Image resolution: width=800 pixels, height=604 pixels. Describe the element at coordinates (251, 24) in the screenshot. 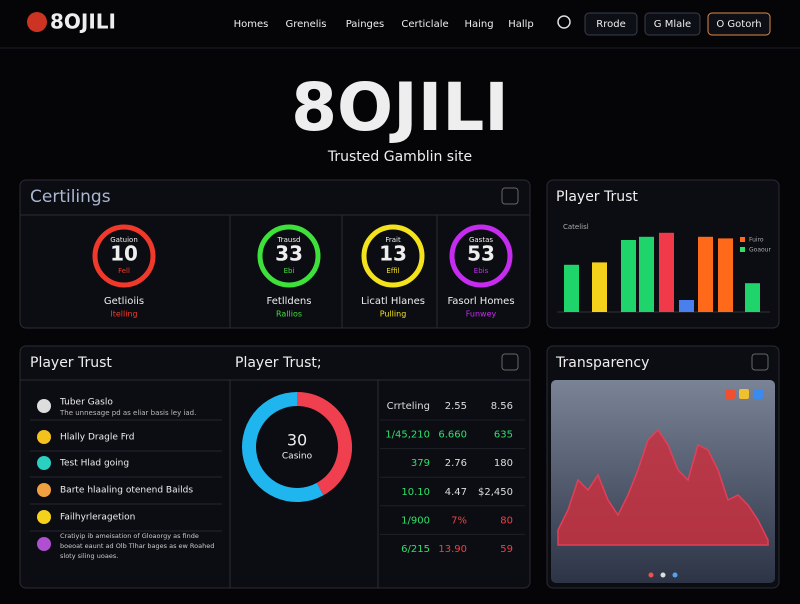

I see `nav-link: Homes` at that location.